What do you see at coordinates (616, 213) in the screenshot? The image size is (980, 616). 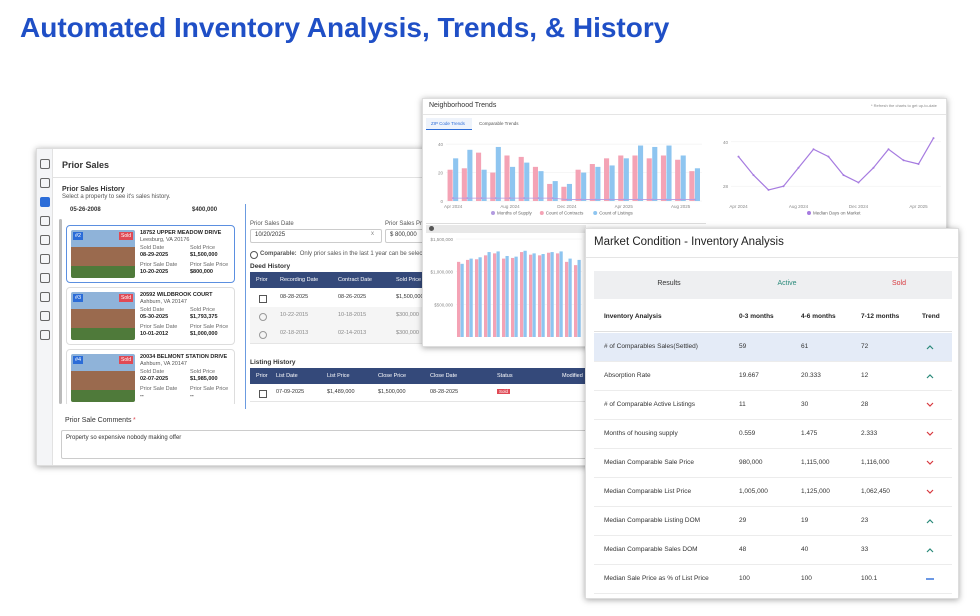 I see `legend-label: Count of Listings` at bounding box center [616, 213].